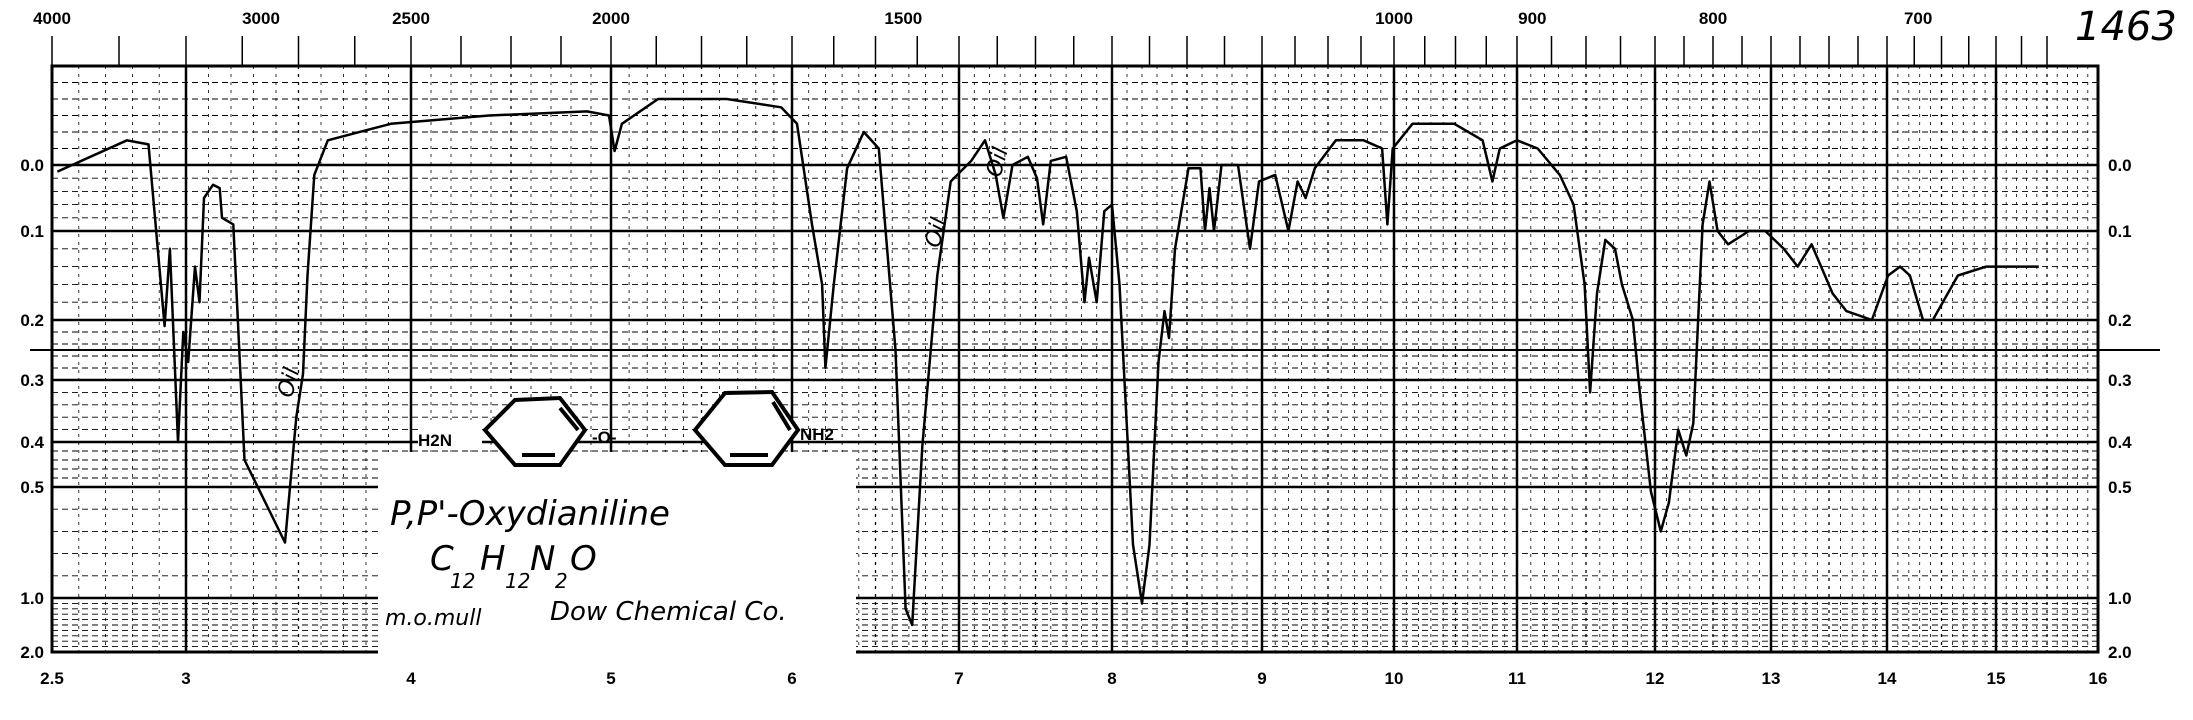 The image size is (2193, 720). What do you see at coordinates (817, 434) in the screenshot?
I see `amine-group-right: NH2` at bounding box center [817, 434].